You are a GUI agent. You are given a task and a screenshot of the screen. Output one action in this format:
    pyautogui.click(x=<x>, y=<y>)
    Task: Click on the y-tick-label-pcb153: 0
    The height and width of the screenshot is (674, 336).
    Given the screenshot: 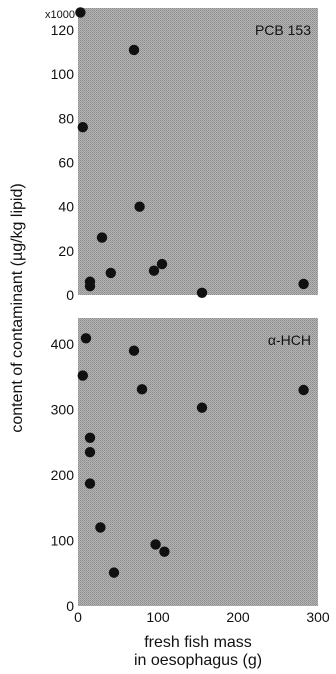 What is the action you would take?
    pyautogui.click(x=70, y=295)
    